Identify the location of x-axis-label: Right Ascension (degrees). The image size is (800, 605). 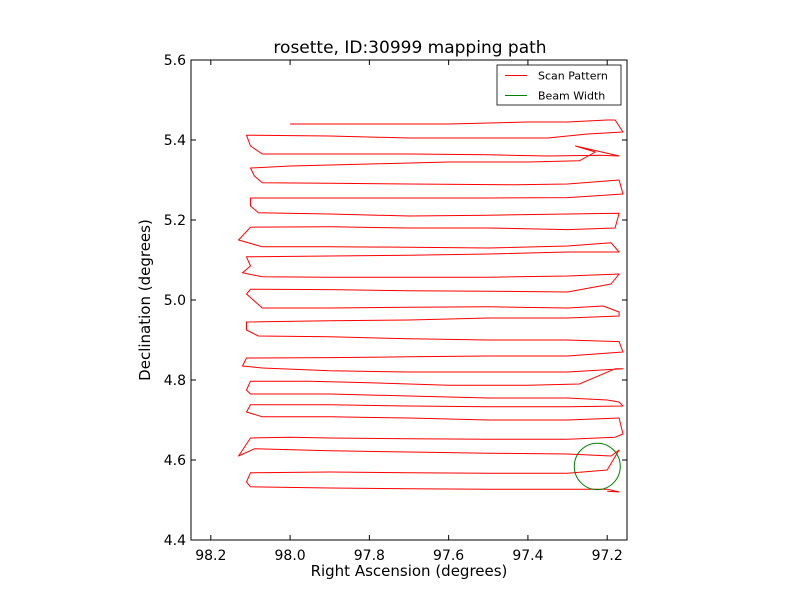
(409, 571).